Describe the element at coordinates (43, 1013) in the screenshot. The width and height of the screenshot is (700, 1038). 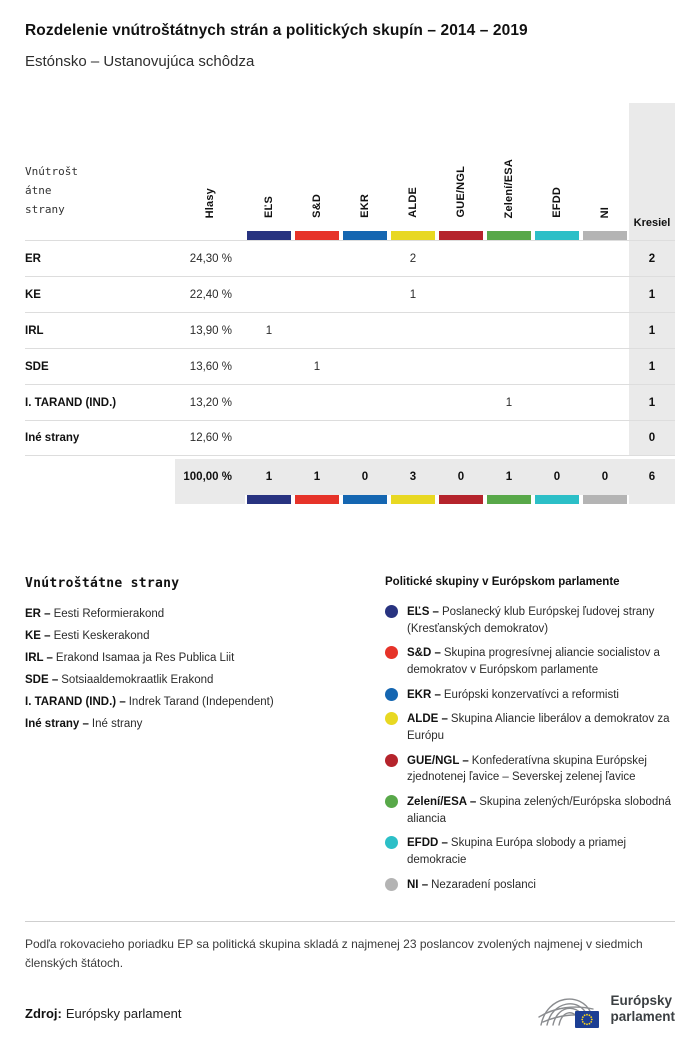
I see `source-label: Zdroj:` at that location.